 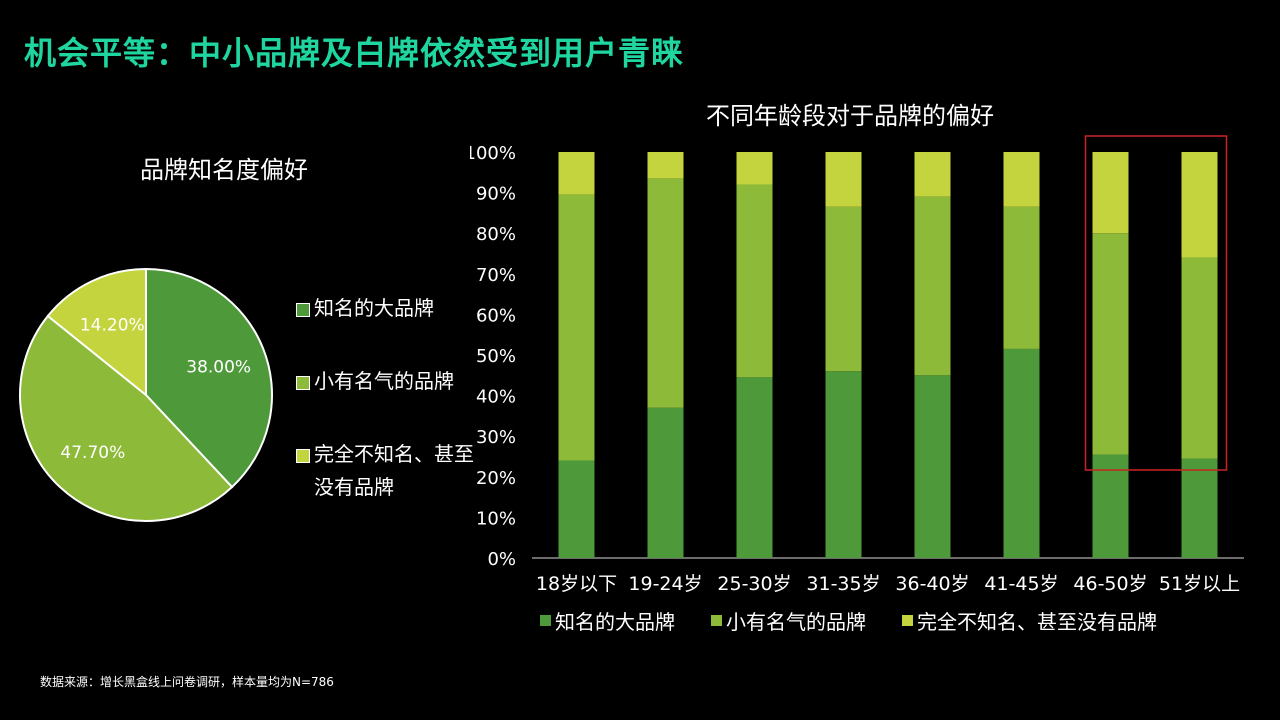 I want to click on pie-chart-title: 品牌知名度偏好, so click(x=224, y=170).